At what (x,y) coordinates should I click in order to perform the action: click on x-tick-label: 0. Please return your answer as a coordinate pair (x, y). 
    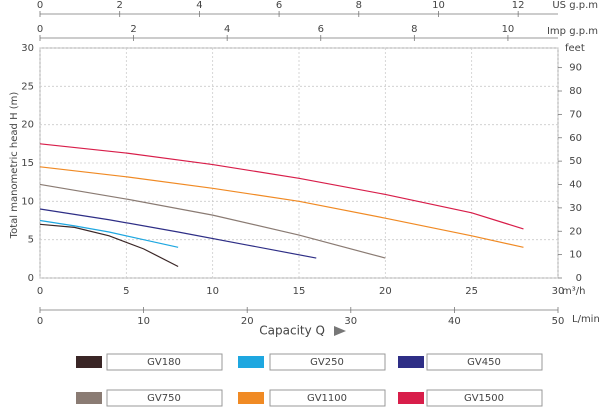
    Looking at the image, I should click on (40, 291).